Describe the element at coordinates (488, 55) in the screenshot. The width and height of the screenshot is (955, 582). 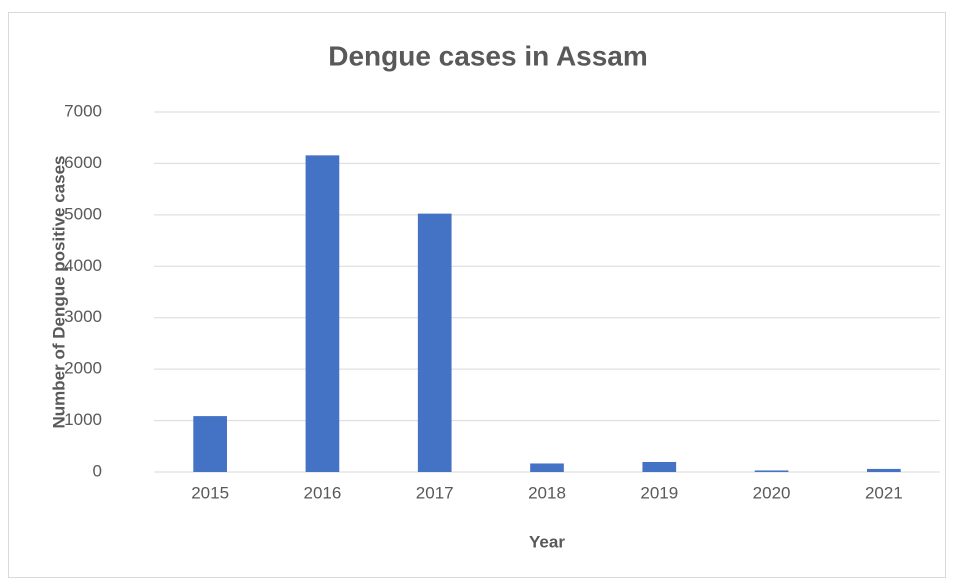
I see `chart-title: Dengue cases in Assam` at that location.